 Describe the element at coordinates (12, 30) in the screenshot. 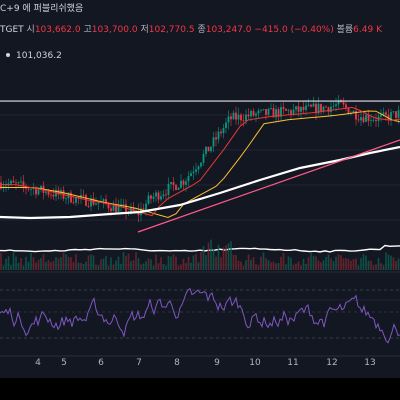

I see `ticker-label: TGET` at that location.